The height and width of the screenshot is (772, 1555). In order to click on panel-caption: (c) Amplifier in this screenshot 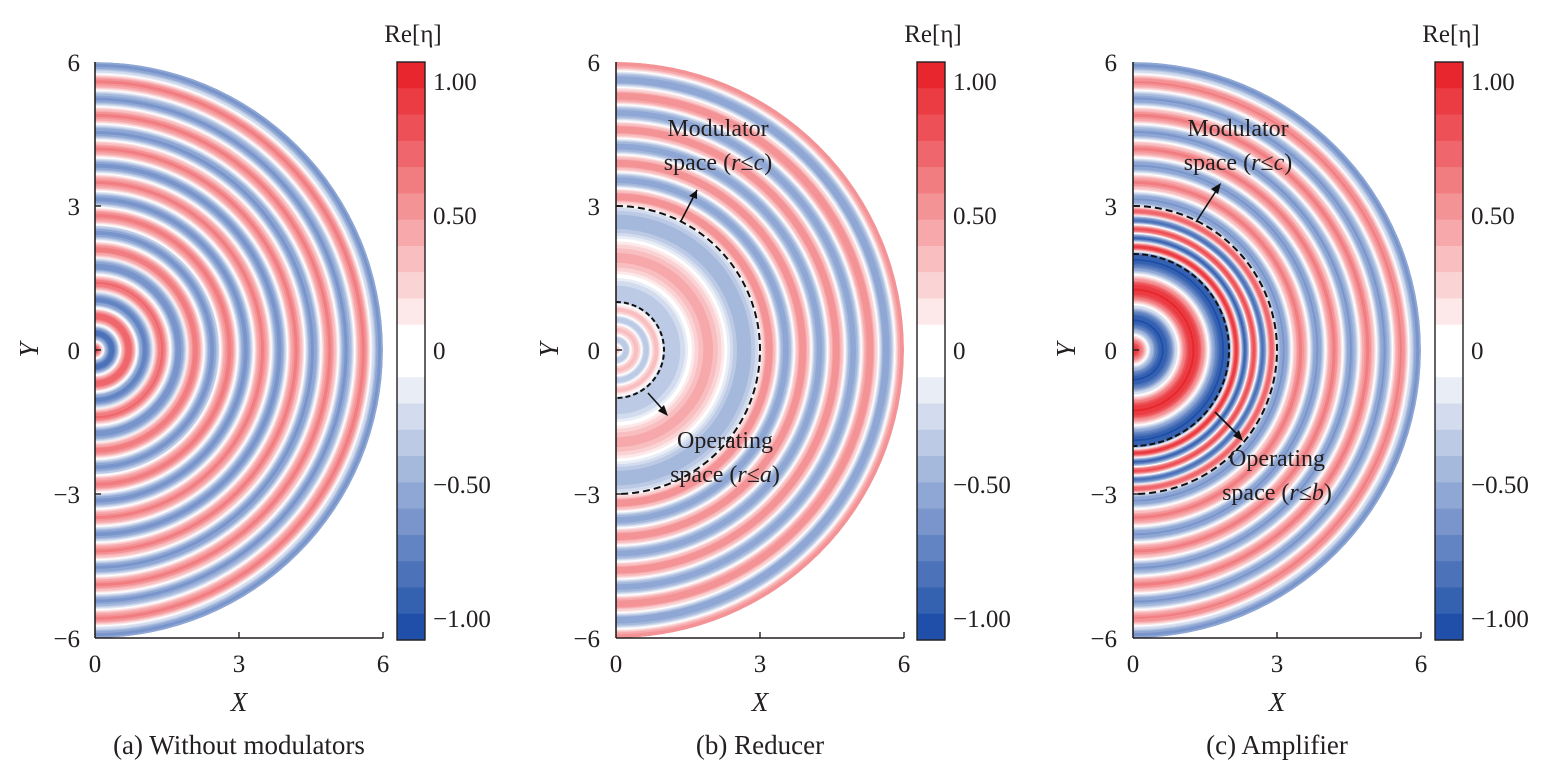, I will do `click(1277, 745)`.